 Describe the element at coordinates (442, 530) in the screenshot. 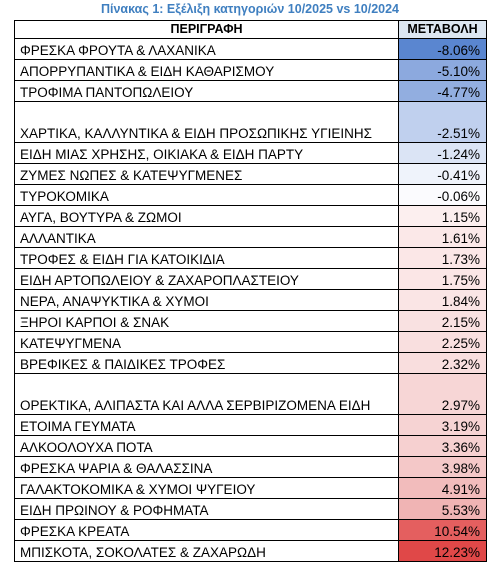

I see `change-value: 10.54%` at that location.